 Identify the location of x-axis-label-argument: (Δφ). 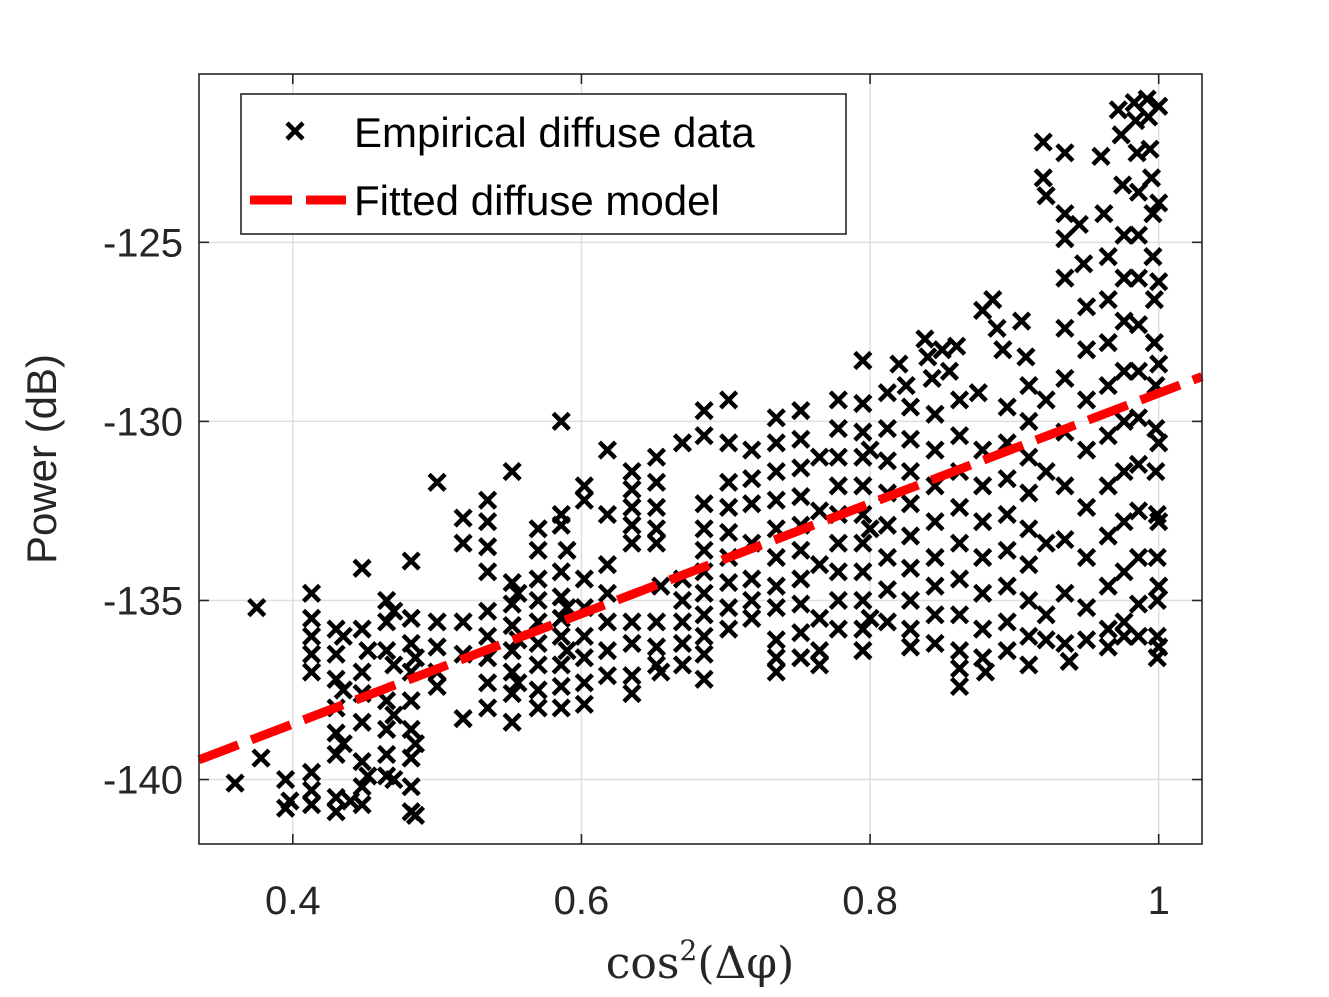
(745, 963).